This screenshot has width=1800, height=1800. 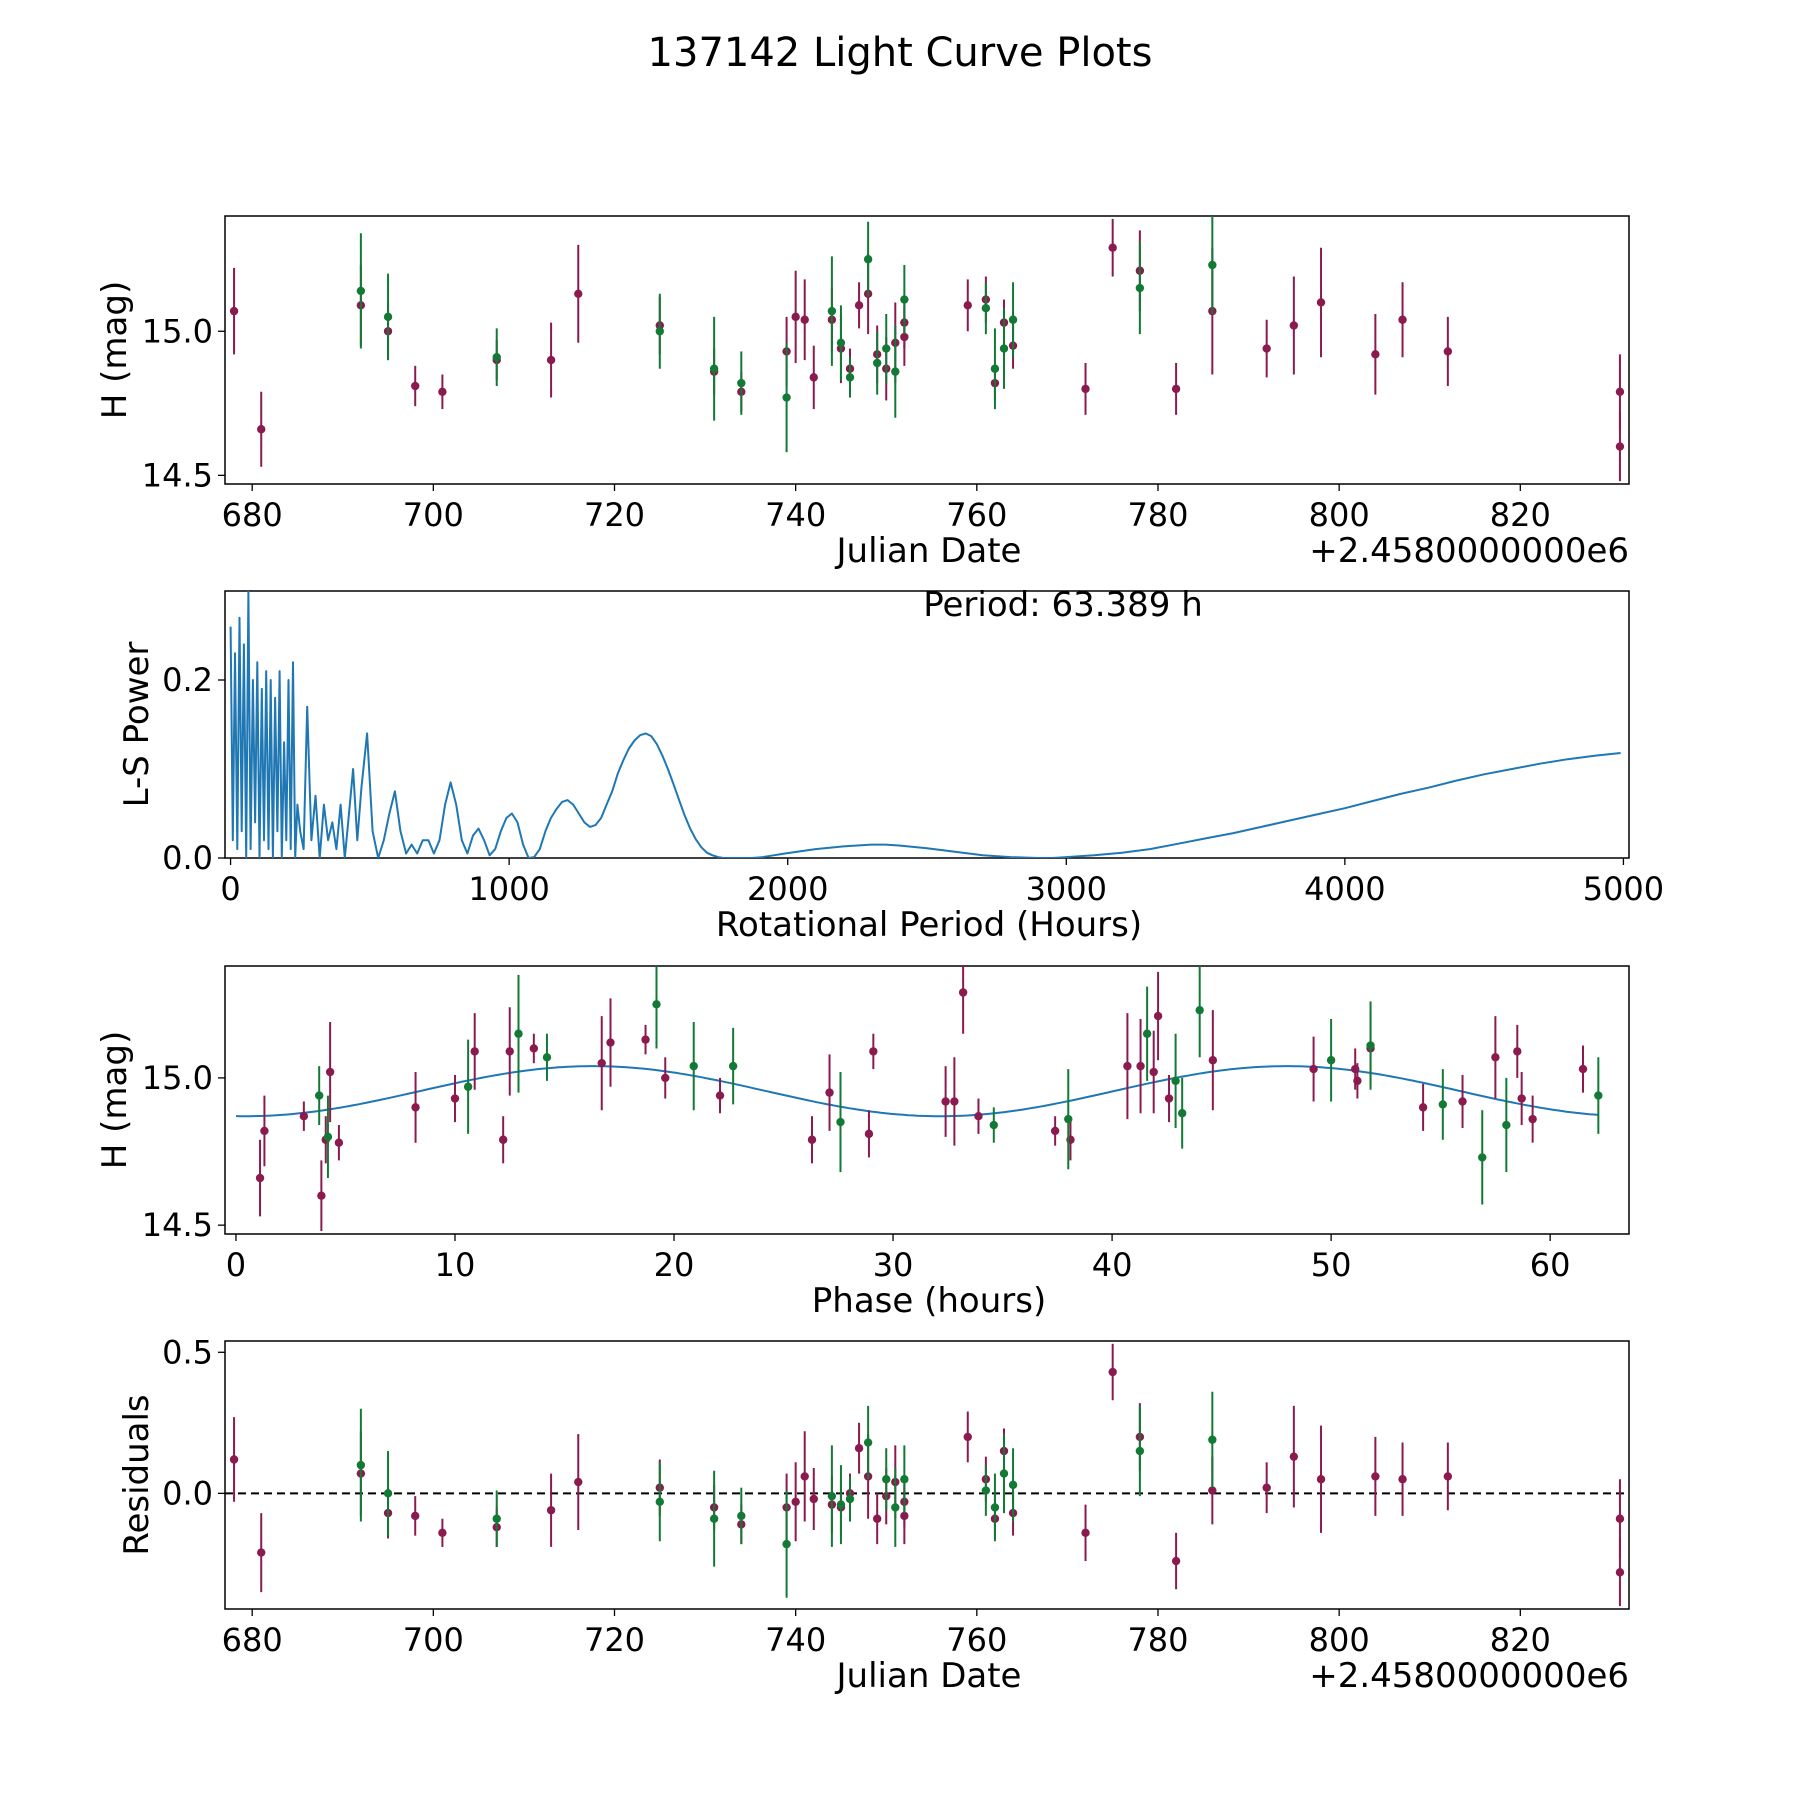 I want to click on phased-points, so click(x=929, y=1099).